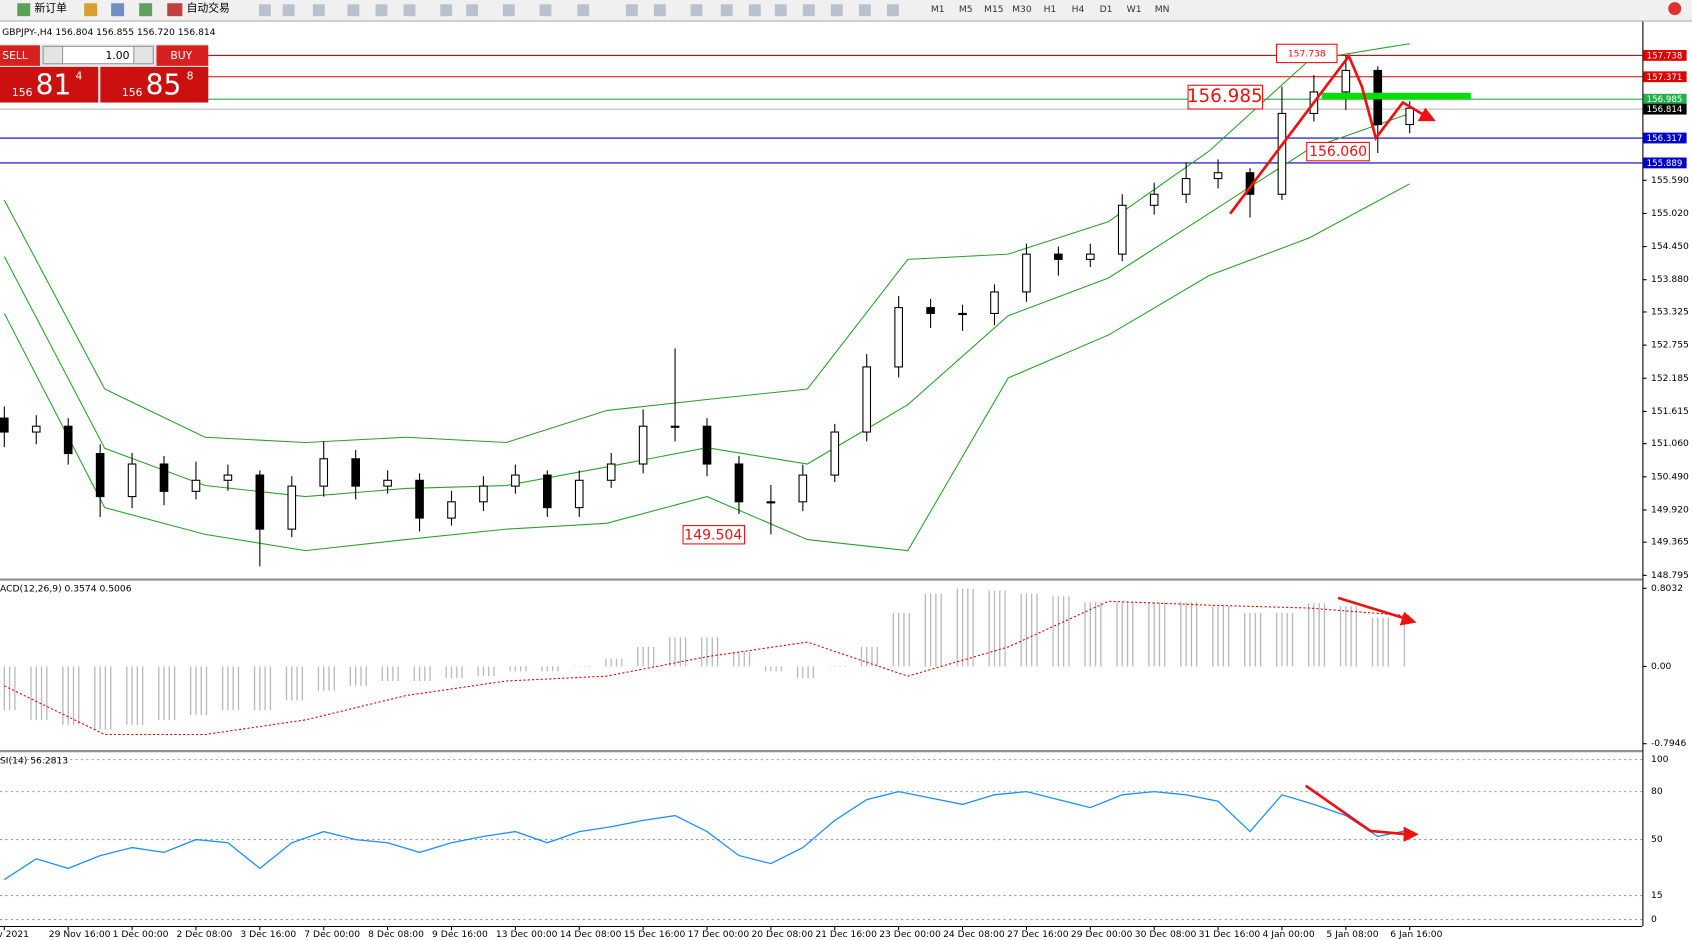 Image resolution: width=1692 pixels, height=940 pixels. I want to click on ask-big: 85, so click(164, 84).